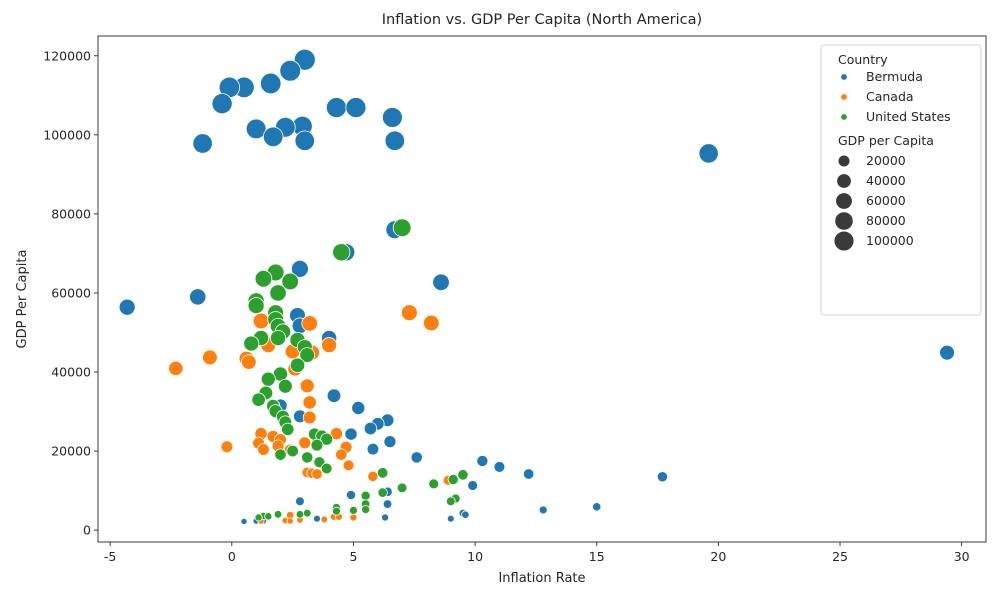 This screenshot has height=600, width=1000. What do you see at coordinates (22, 299) in the screenshot?
I see `y-axis-label: GDP Per Capita` at bounding box center [22, 299].